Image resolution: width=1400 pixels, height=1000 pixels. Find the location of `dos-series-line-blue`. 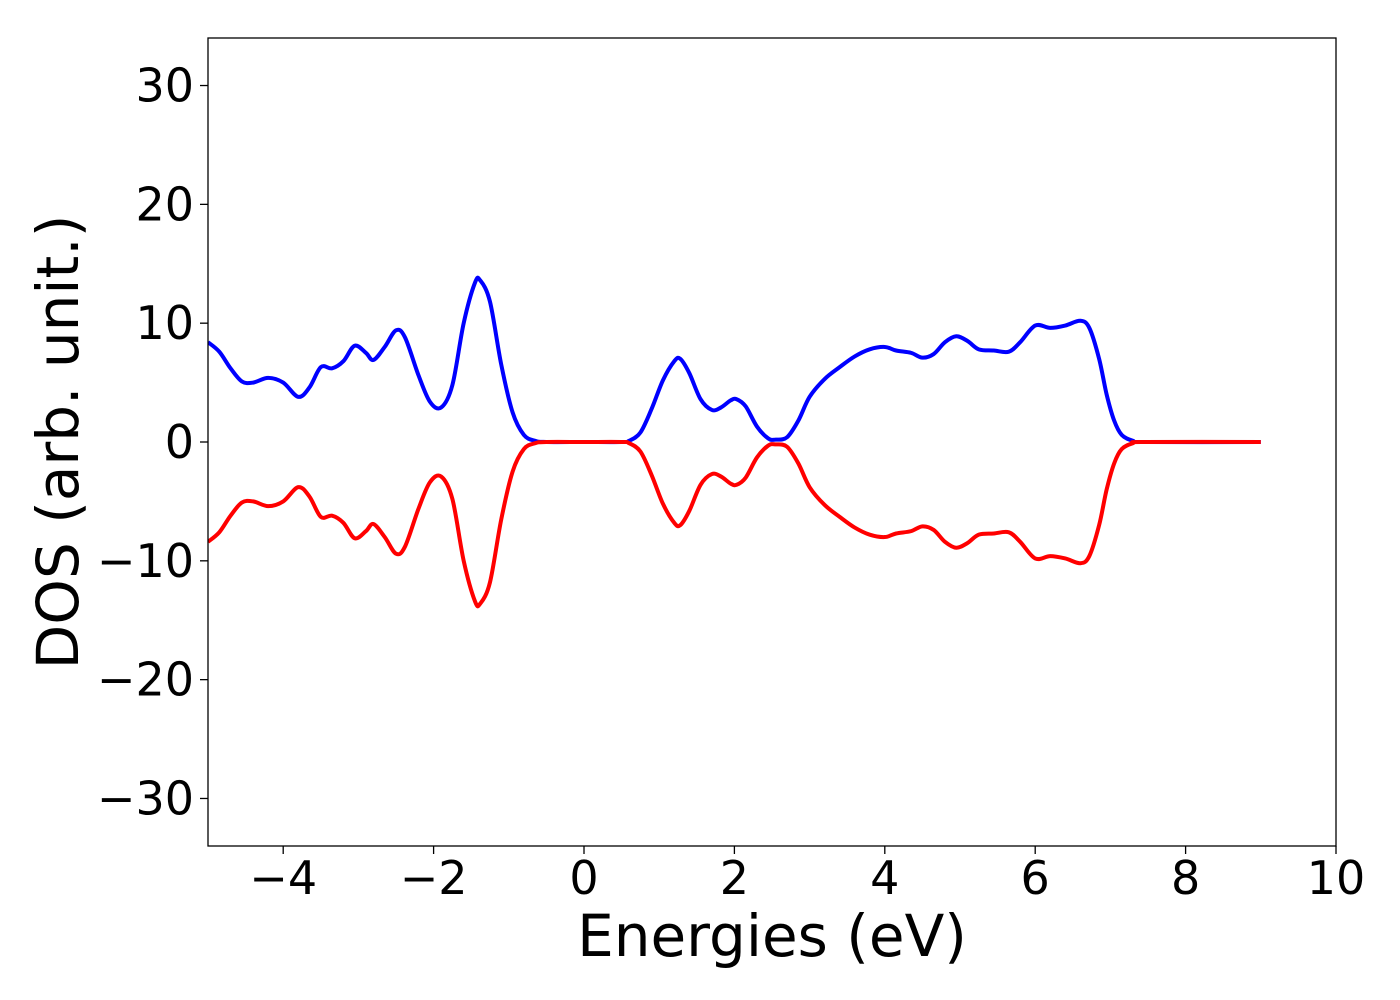

dos-series-line-blue is located at coordinates (734, 360).